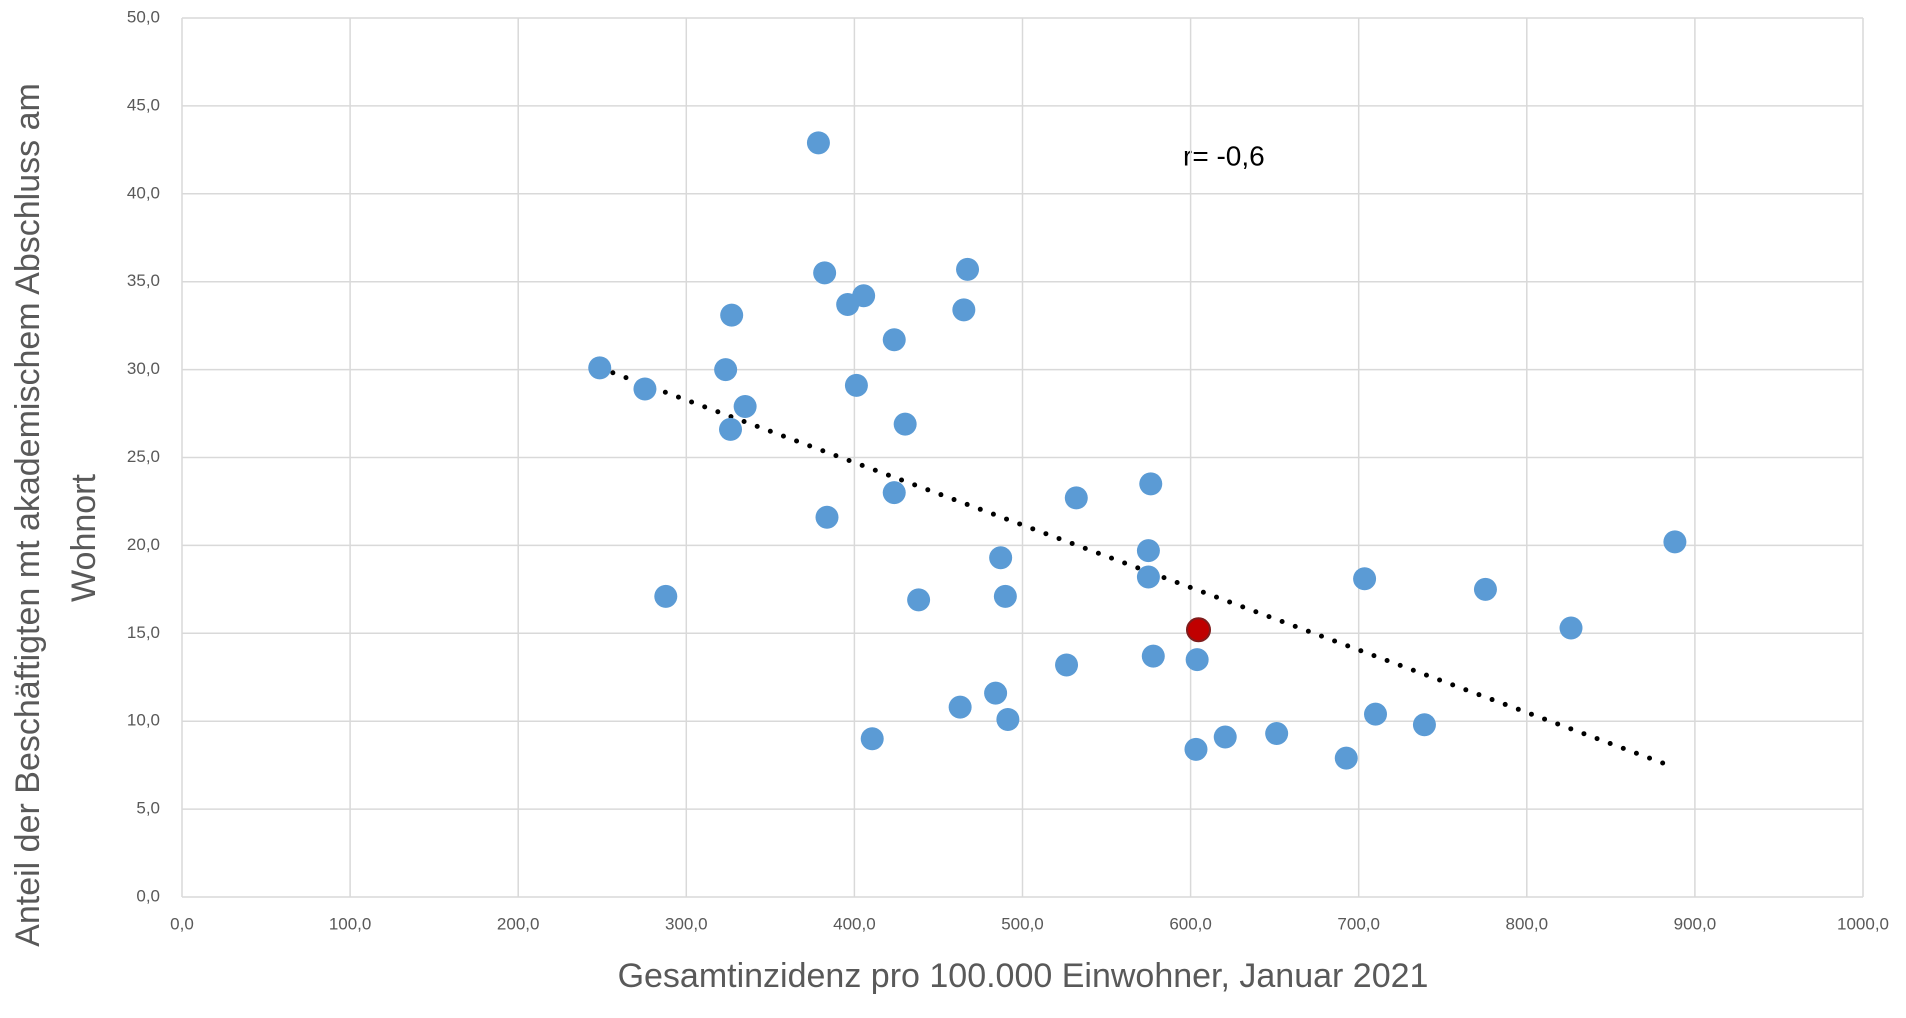 The height and width of the screenshot is (1018, 1906). Describe the element at coordinates (143, 632) in the screenshot. I see `y-tick-label: 15,0` at that location.